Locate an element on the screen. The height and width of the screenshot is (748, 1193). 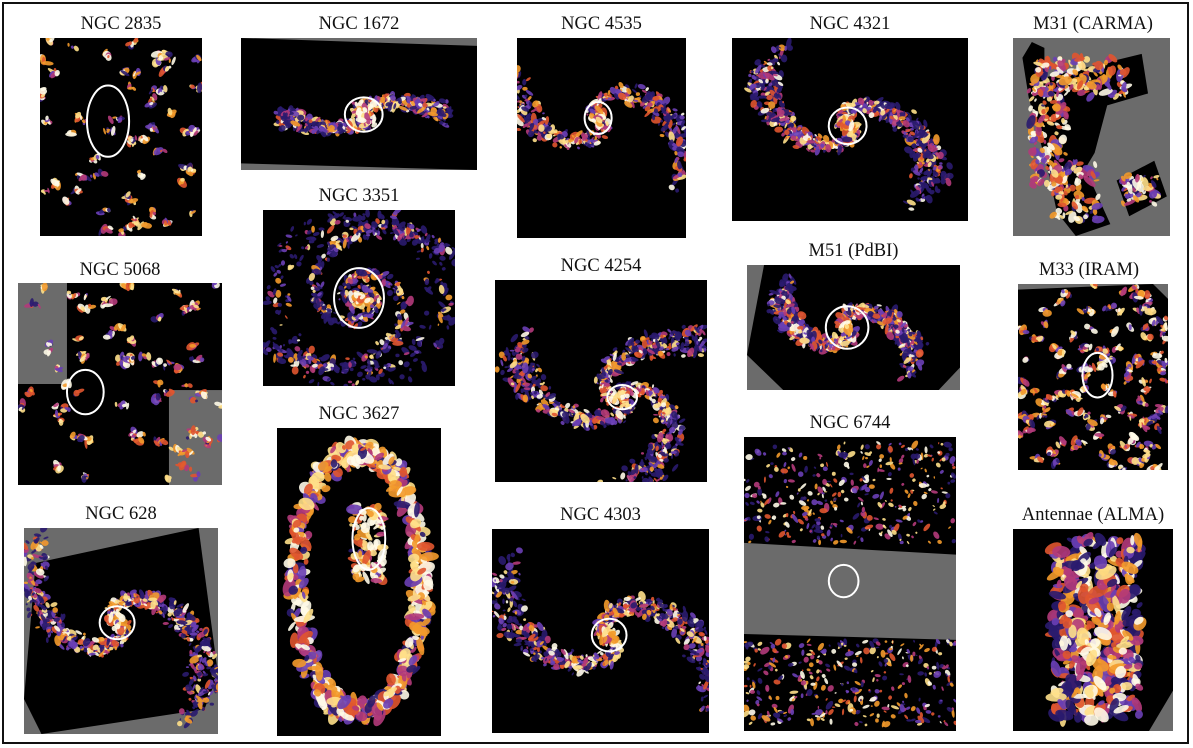
panel-title: NGC 3351 is located at coordinates (359, 196).